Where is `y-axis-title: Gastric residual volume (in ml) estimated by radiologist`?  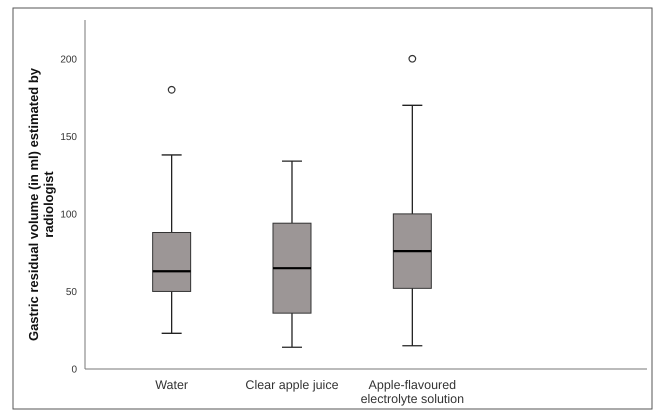
y-axis-title: Gastric residual volume (in ml) estimated by radiologist is located at coordinates (41, 204).